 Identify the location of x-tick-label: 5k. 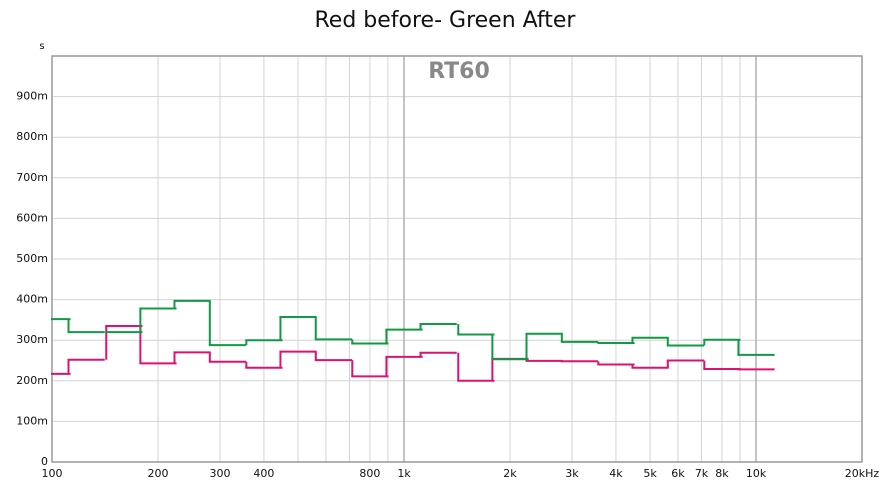
(650, 473).